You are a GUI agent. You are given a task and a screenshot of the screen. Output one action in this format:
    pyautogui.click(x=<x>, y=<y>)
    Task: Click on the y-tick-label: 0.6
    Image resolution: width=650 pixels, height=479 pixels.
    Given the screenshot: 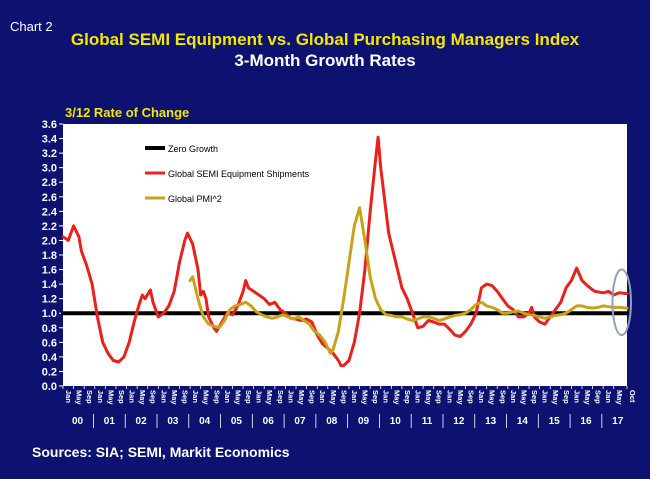 What is the action you would take?
    pyautogui.click(x=49, y=343)
    